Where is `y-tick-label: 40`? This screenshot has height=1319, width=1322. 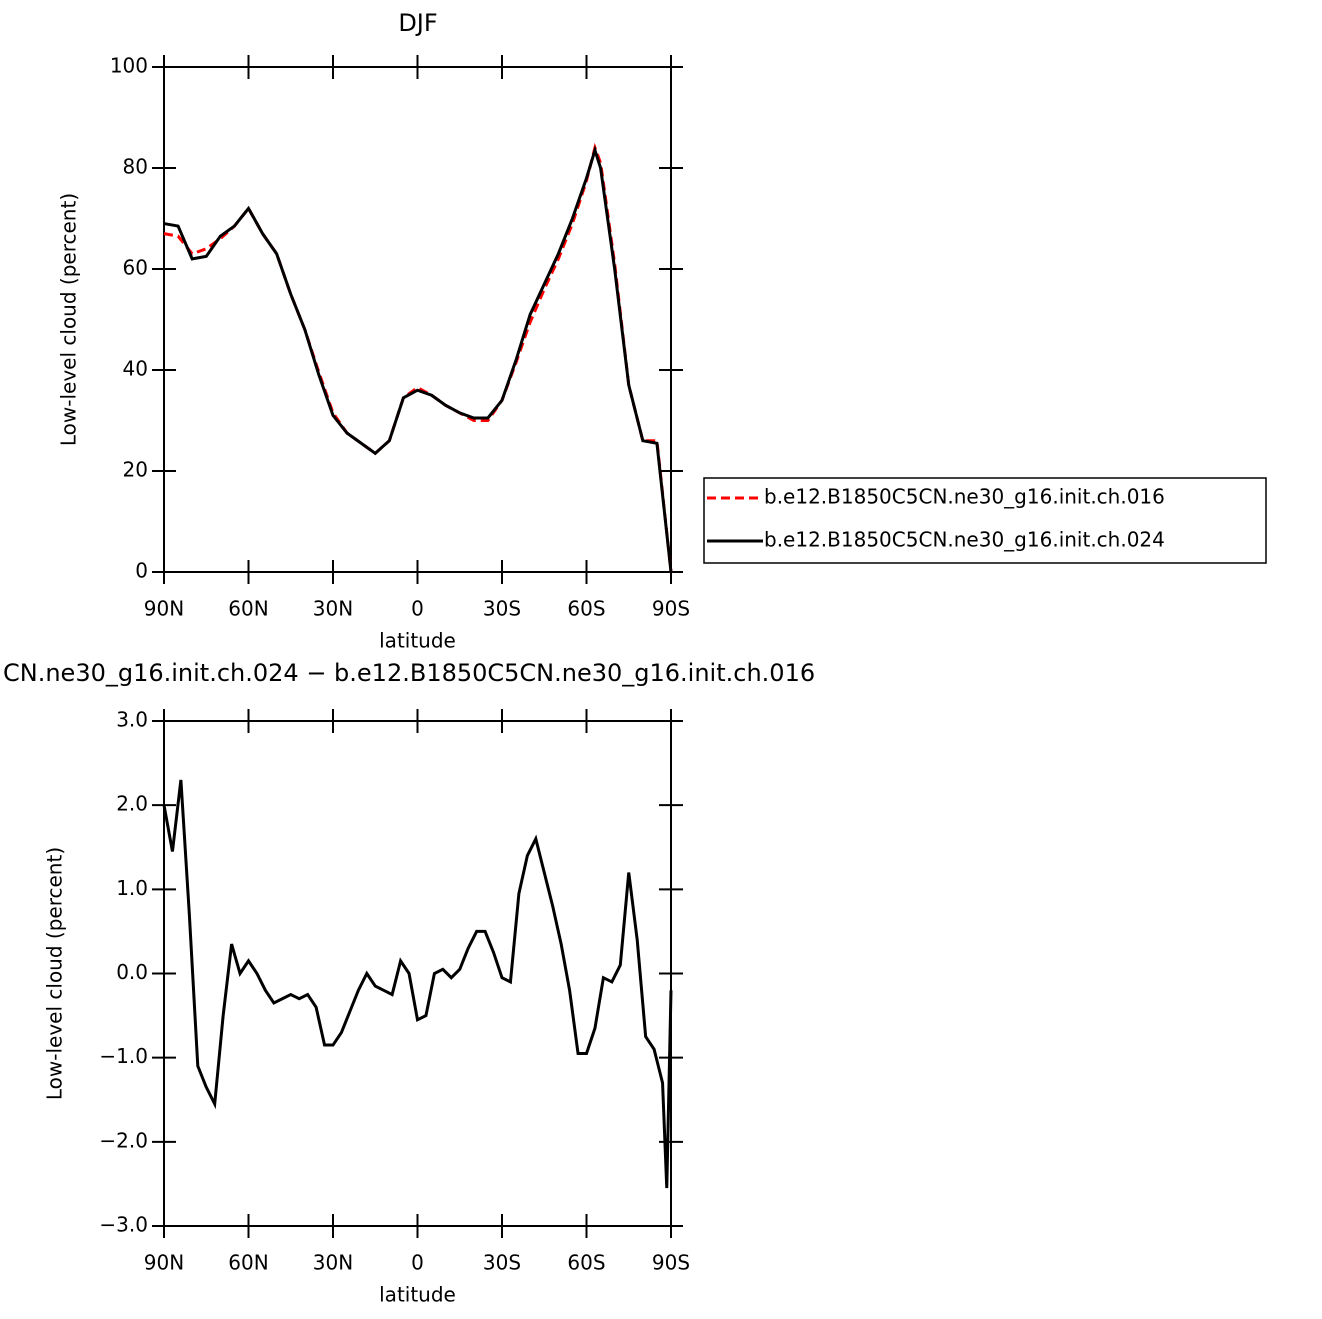 y-tick-label: 40 is located at coordinates (135, 369).